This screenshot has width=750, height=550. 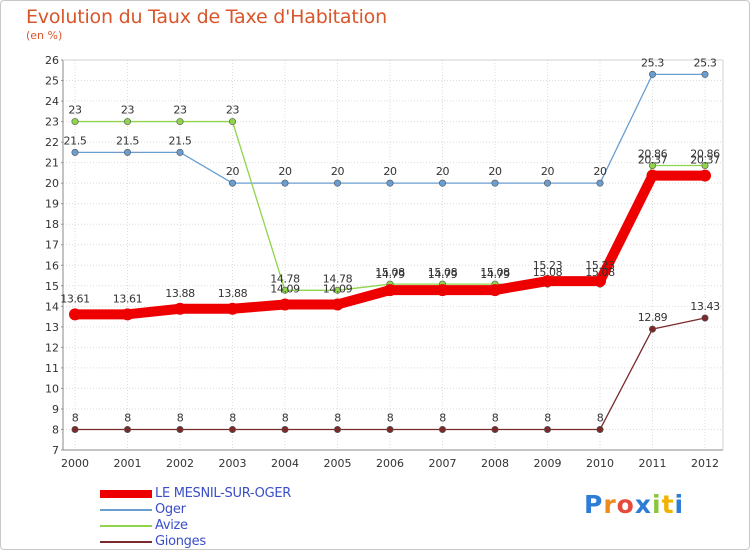 I want to click on y-tick-label: 8, so click(x=55, y=429).